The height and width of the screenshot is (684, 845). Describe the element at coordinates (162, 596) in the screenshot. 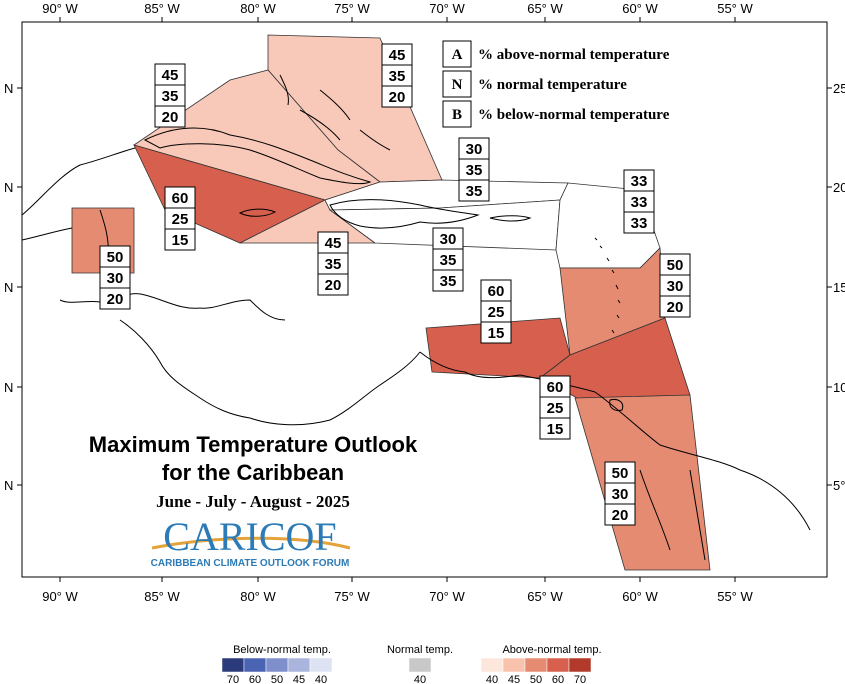

I see `bottom-lon-label: 85° W` at that location.